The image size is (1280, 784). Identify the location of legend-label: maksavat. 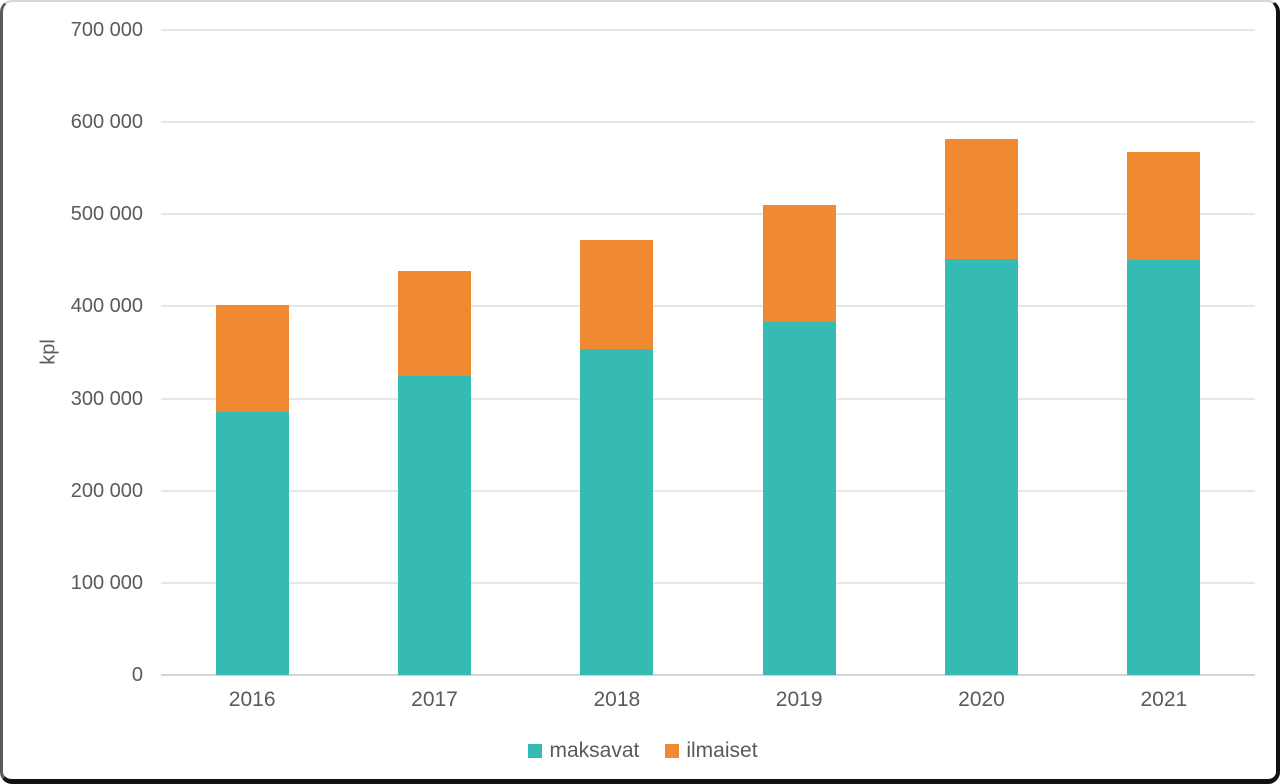
(594, 750).